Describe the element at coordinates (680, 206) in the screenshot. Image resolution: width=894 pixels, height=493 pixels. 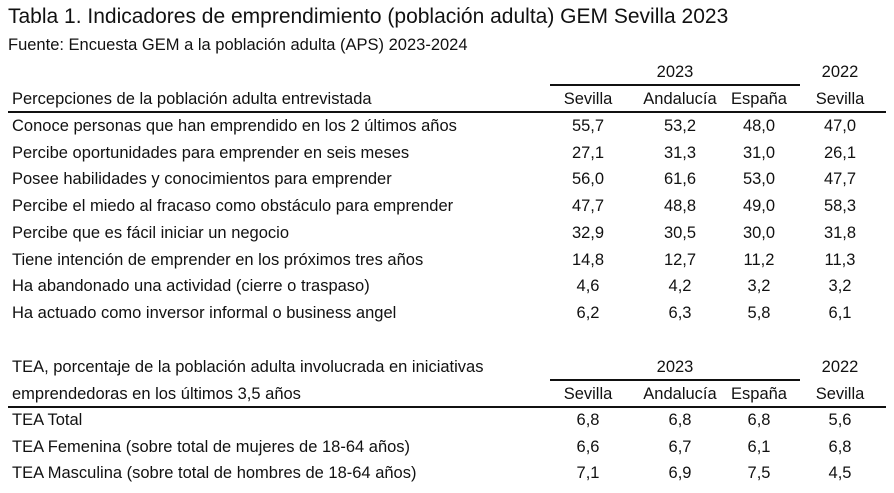
I see `row-value: 48,8` at that location.